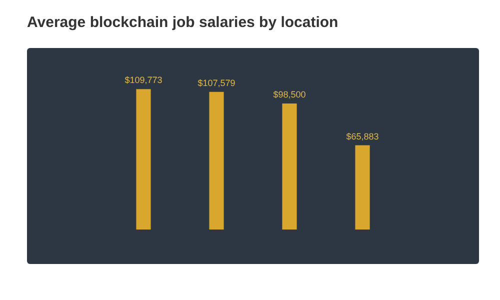 This screenshot has width=500, height=300. What do you see at coordinates (217, 83) in the screenshot?
I see `data-label: $107,579` at bounding box center [217, 83].